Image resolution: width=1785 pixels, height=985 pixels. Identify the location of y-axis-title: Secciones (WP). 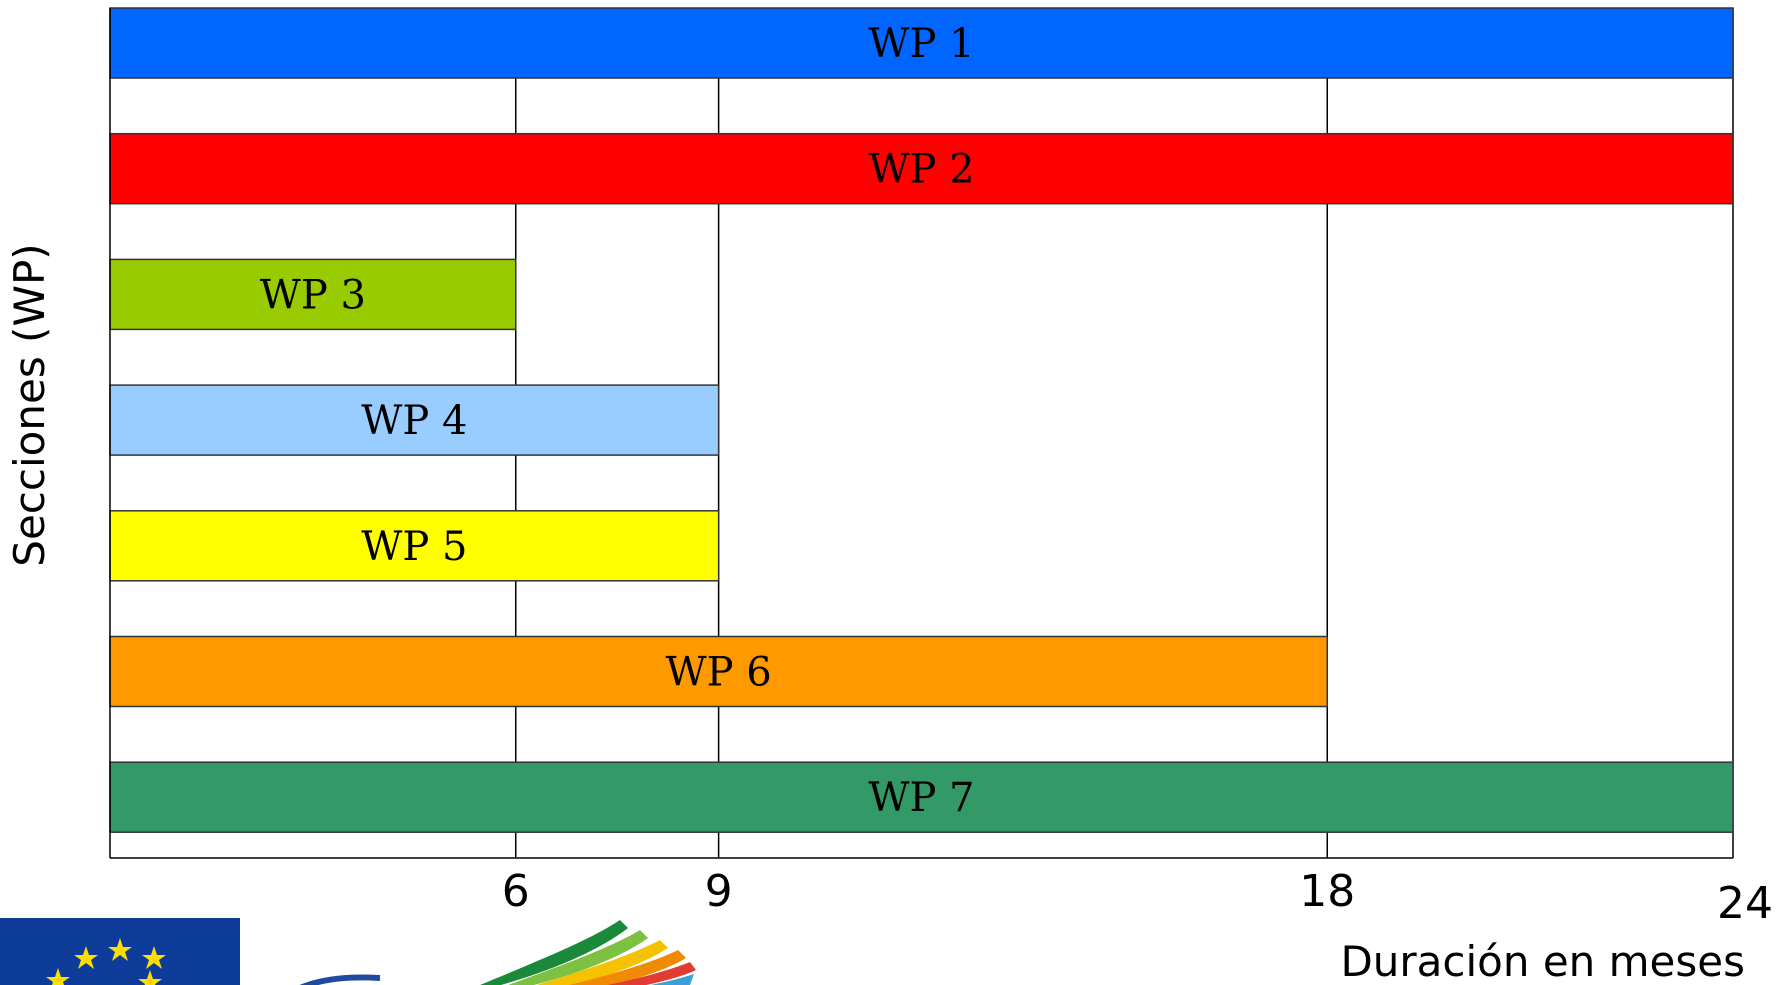
(29, 404).